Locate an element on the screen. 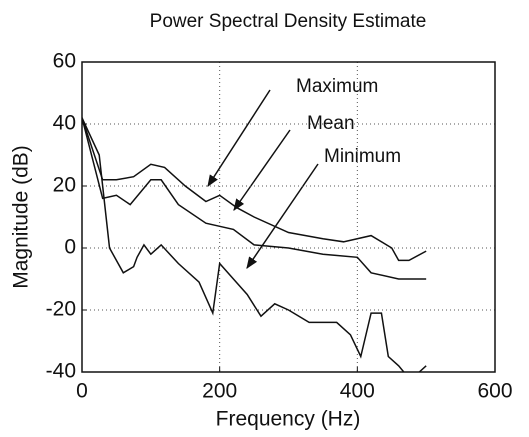 The image size is (529, 437). x-tick-label: 200 is located at coordinates (219, 391).